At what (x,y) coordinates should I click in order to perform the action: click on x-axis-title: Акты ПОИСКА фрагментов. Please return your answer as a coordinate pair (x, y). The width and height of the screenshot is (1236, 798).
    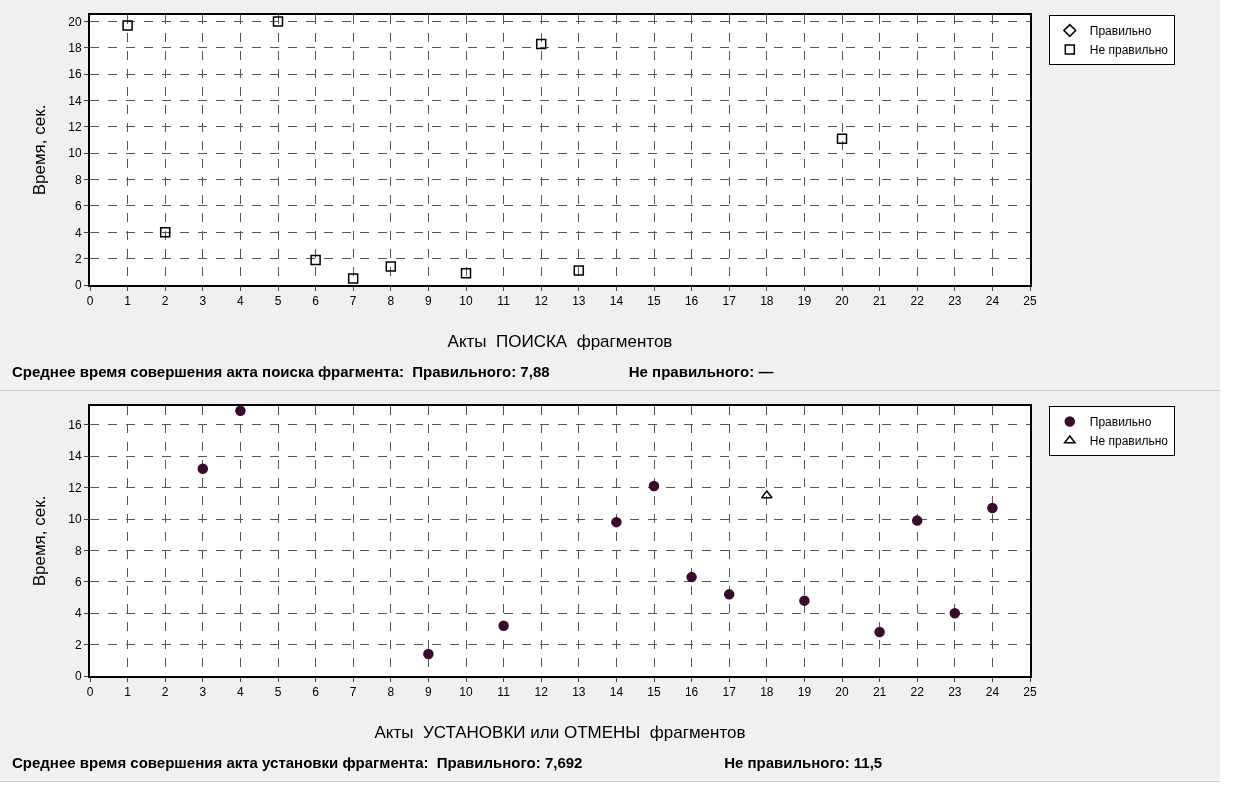
    Looking at the image, I should click on (560, 341).